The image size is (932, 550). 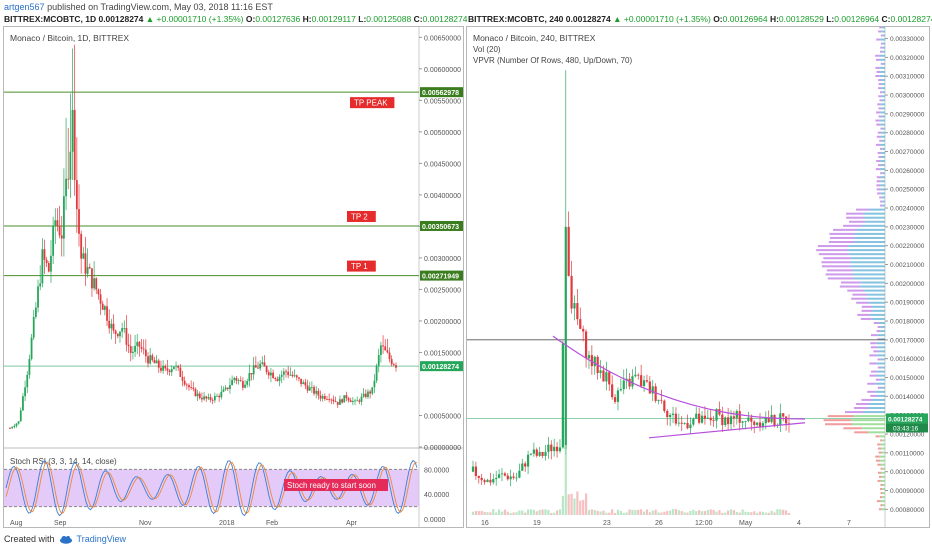 I want to click on tradingview-logo-text: TradingView, so click(x=101, y=539).